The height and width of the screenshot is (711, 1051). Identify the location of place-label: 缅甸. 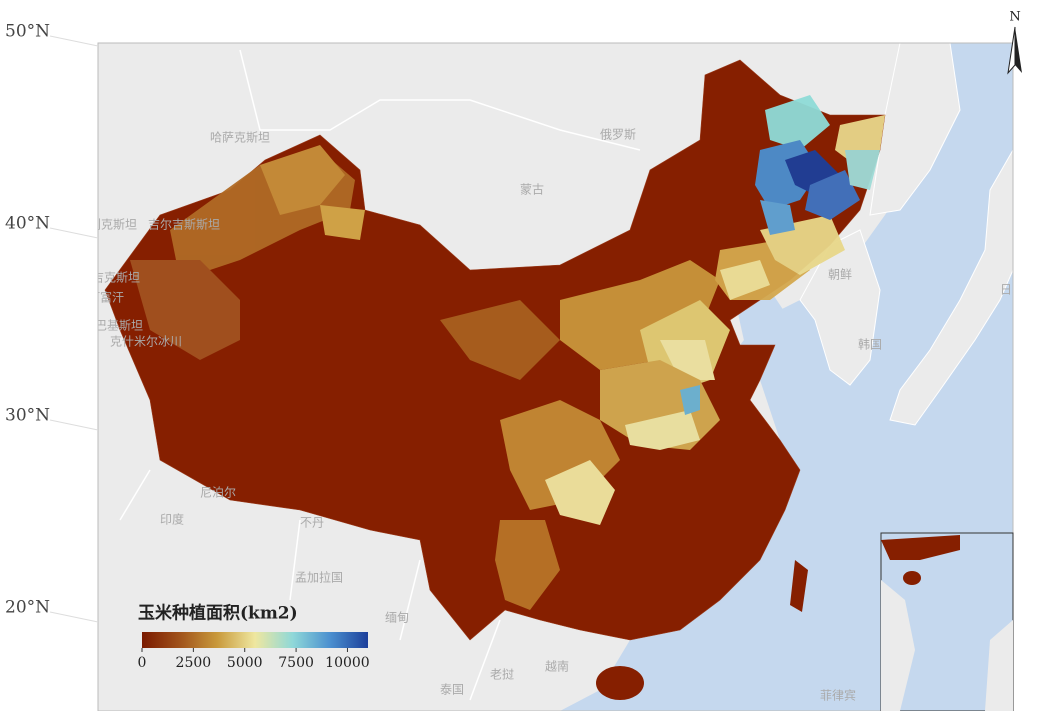
(397, 618).